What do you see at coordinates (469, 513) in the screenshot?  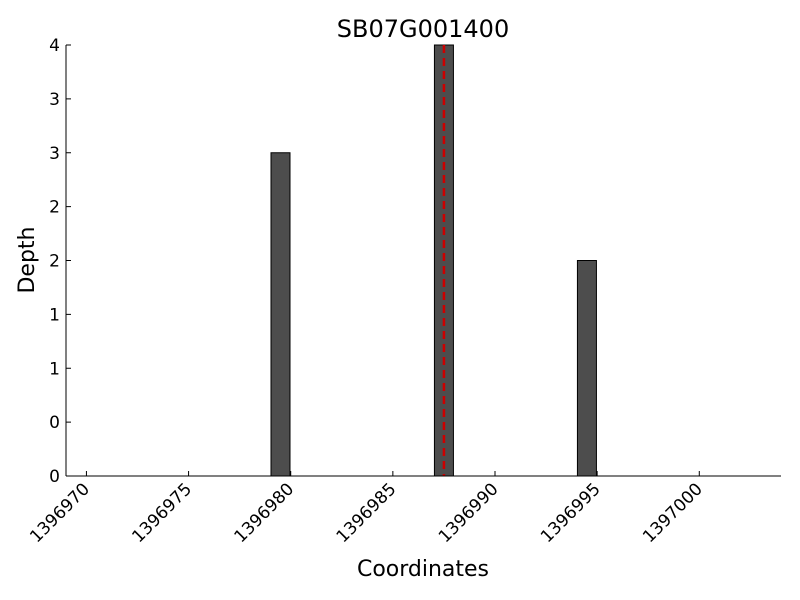 I see `x-tick-label: 1396990` at bounding box center [469, 513].